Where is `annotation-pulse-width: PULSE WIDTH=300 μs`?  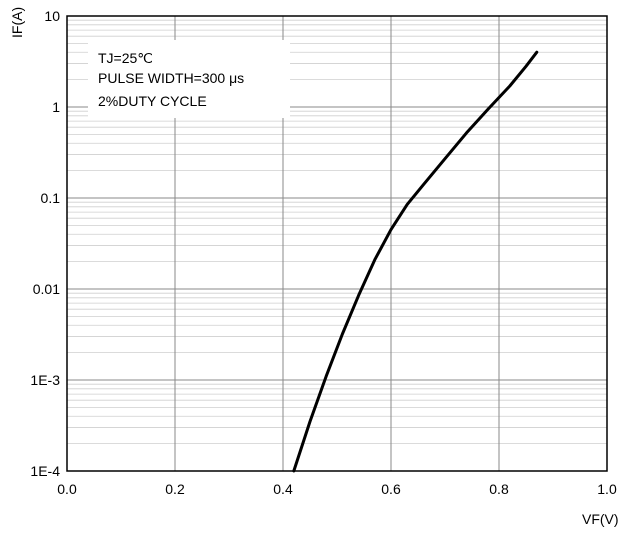
annotation-pulse-width: PULSE WIDTH=300 μs is located at coordinates (171, 78).